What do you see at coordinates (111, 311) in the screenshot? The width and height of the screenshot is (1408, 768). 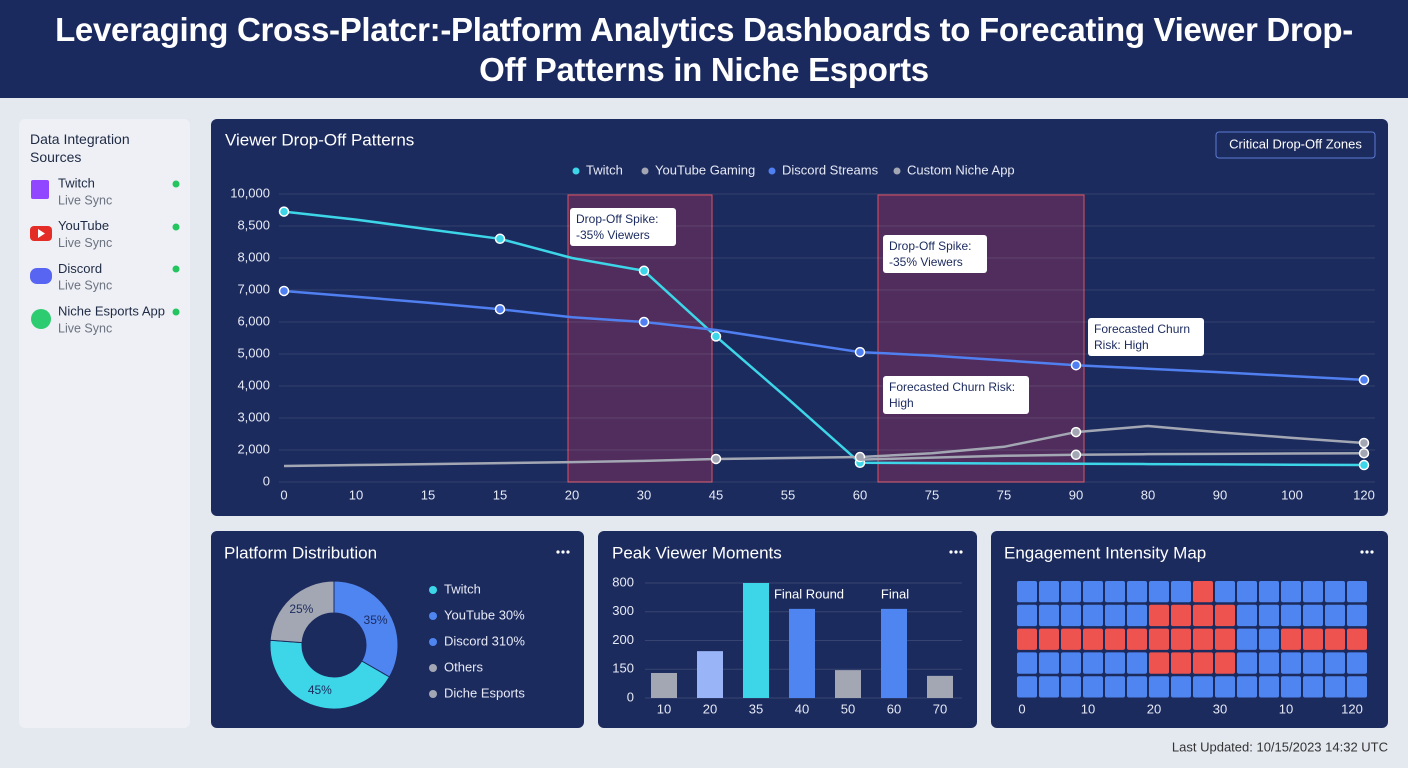 I see `source-name: Niche Esports App` at bounding box center [111, 311].